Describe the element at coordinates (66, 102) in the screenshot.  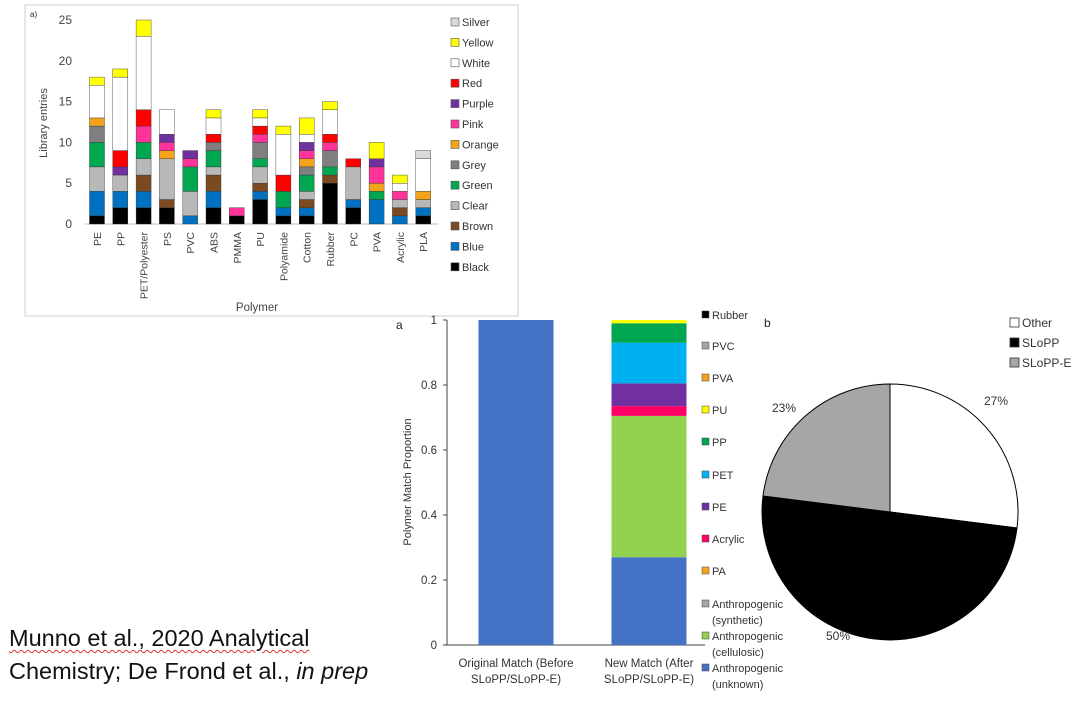
I see `y-tick-label: 15` at that location.